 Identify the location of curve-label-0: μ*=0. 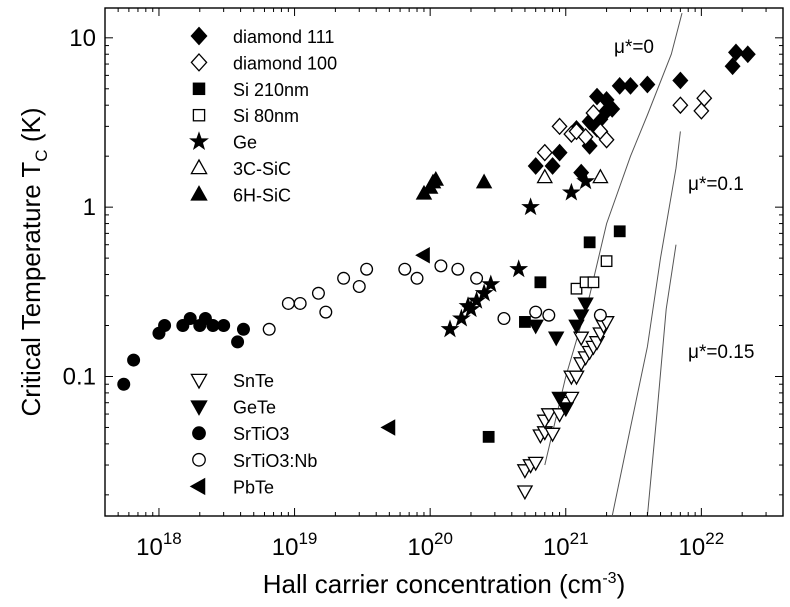
(634, 47).